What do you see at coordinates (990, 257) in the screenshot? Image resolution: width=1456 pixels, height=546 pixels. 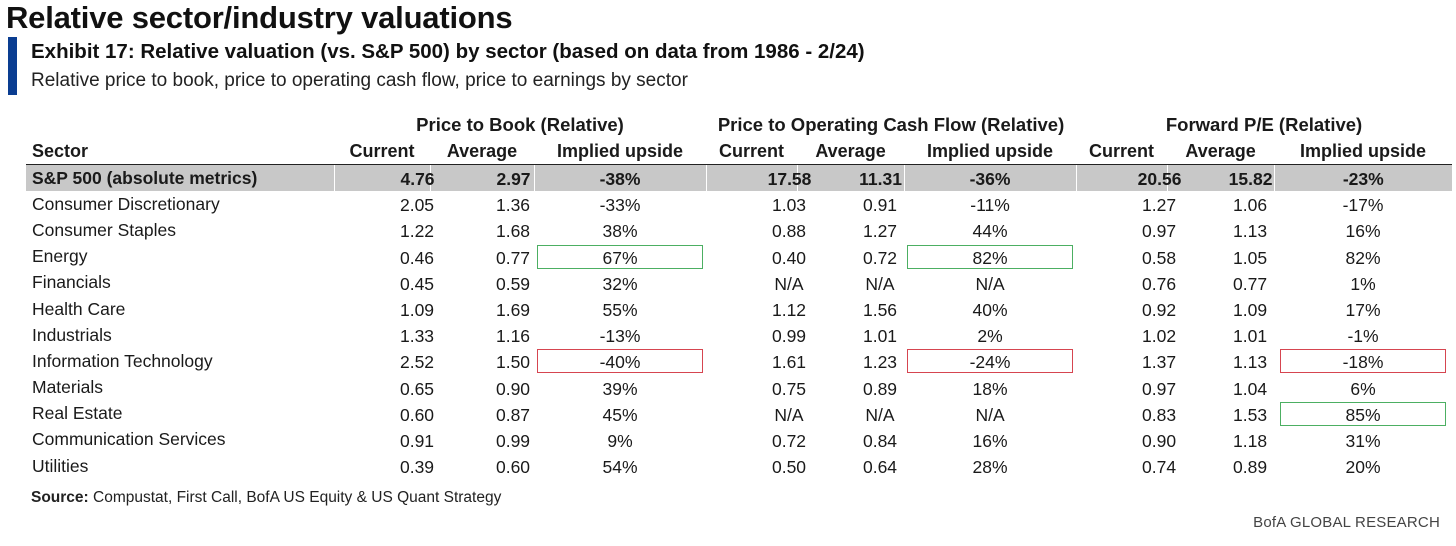 I see `pcf-implied-upside-cell: 82%` at bounding box center [990, 257].